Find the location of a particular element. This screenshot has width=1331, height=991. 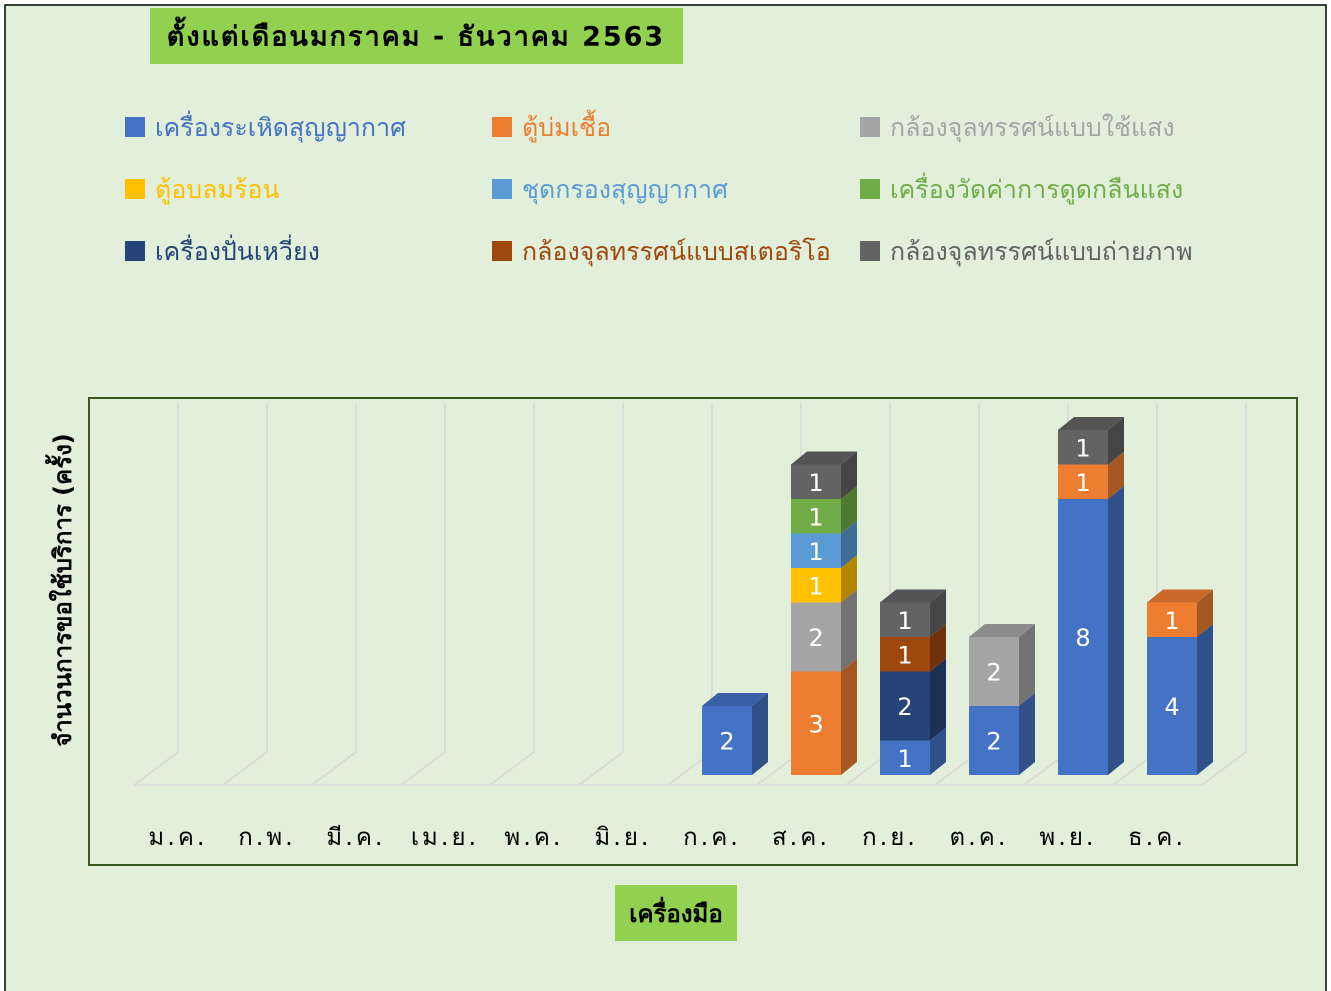

x-tick-label: ส.ค. is located at coordinates (801, 837).